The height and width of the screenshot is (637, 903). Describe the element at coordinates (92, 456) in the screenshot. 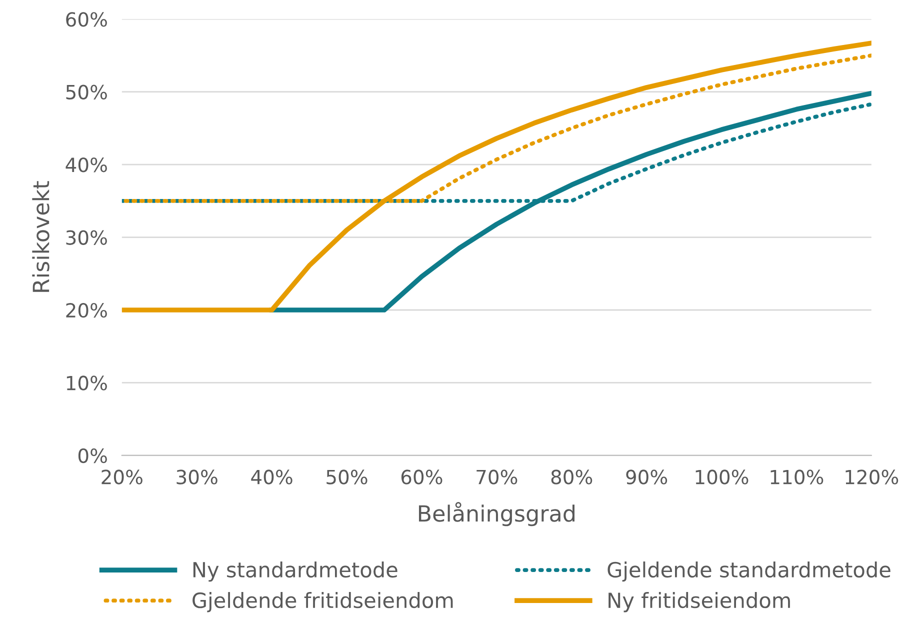

I see `y-tick-label: 0%` at that location.